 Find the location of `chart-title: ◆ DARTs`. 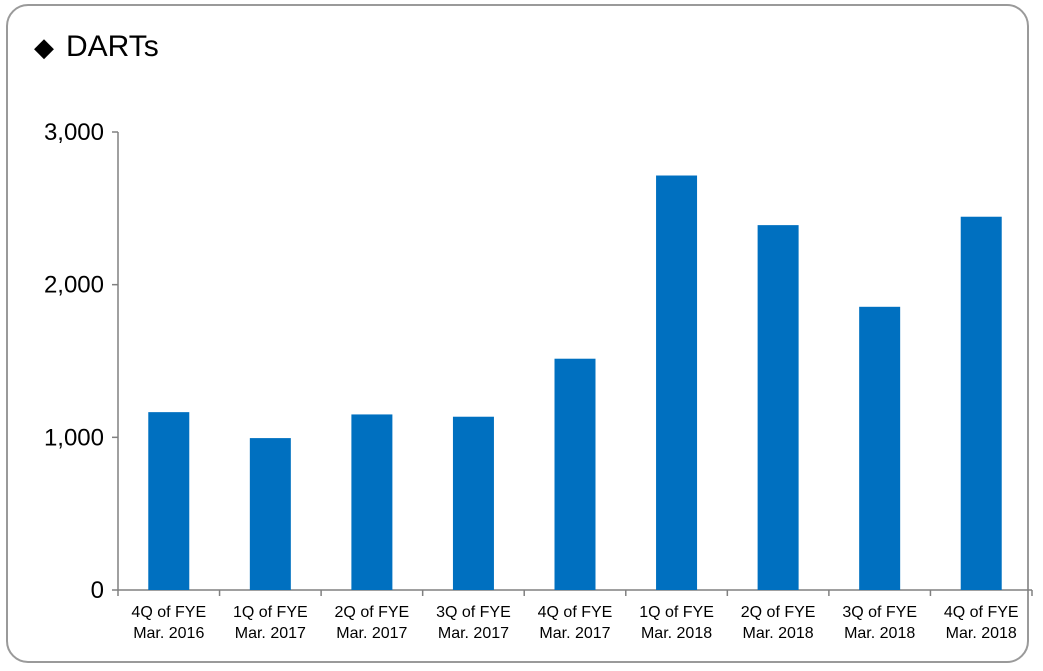

chart-title: ◆ DARTs is located at coordinates (96, 47).